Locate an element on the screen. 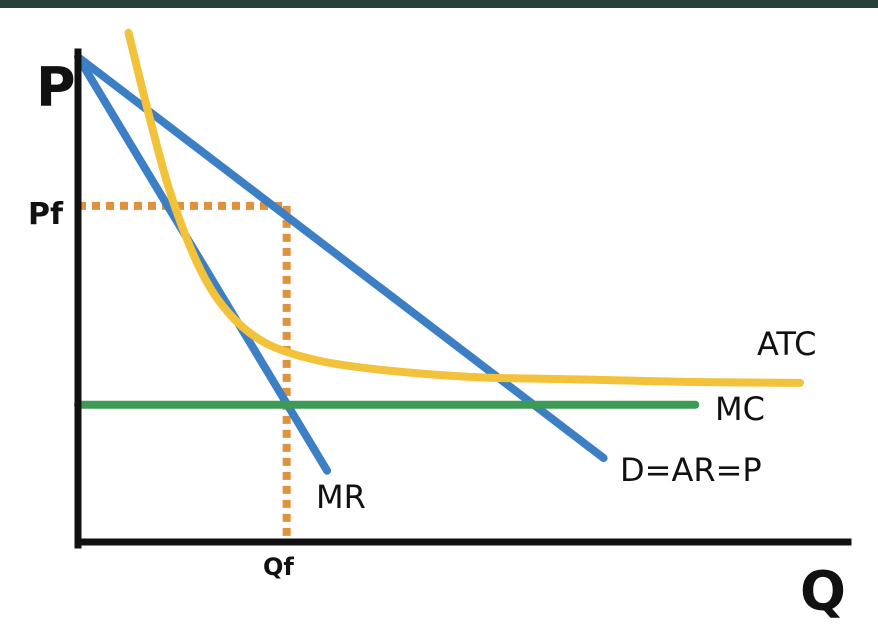  guide-lines is located at coordinates (184, 371).